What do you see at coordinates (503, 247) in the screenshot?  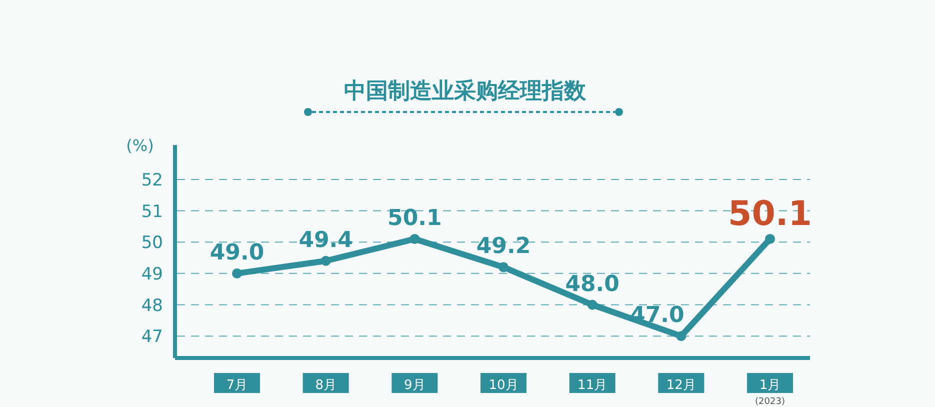 I see `text: 49.2` at bounding box center [503, 247].